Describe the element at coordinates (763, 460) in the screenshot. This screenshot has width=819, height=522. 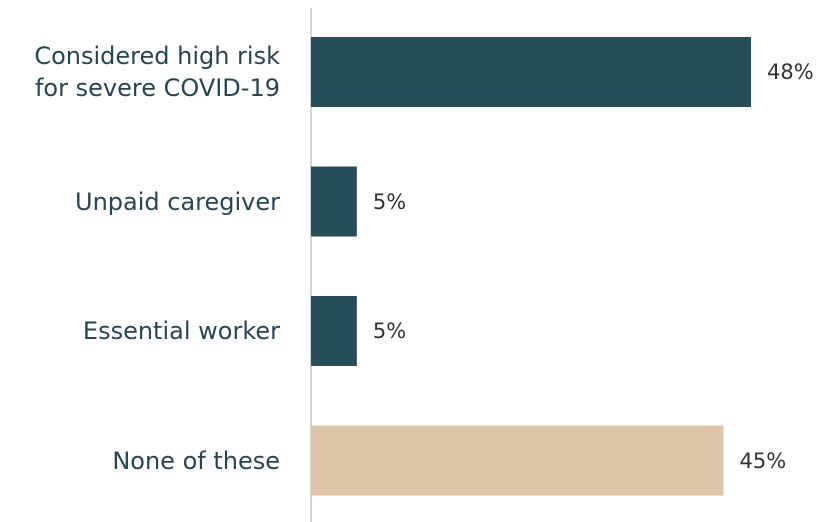
I see `value-label: 45%` at that location.